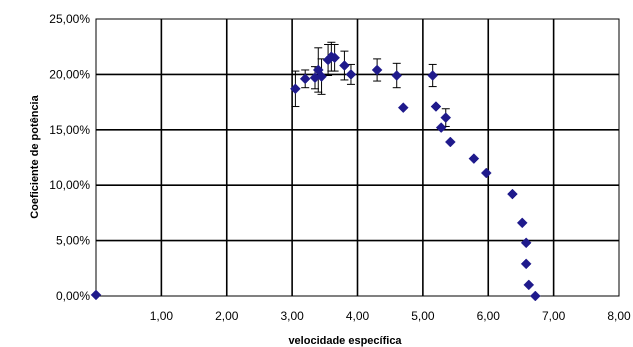  What do you see at coordinates (423, 316) in the screenshot?
I see `x-tick-label: 5,00` at bounding box center [423, 316].